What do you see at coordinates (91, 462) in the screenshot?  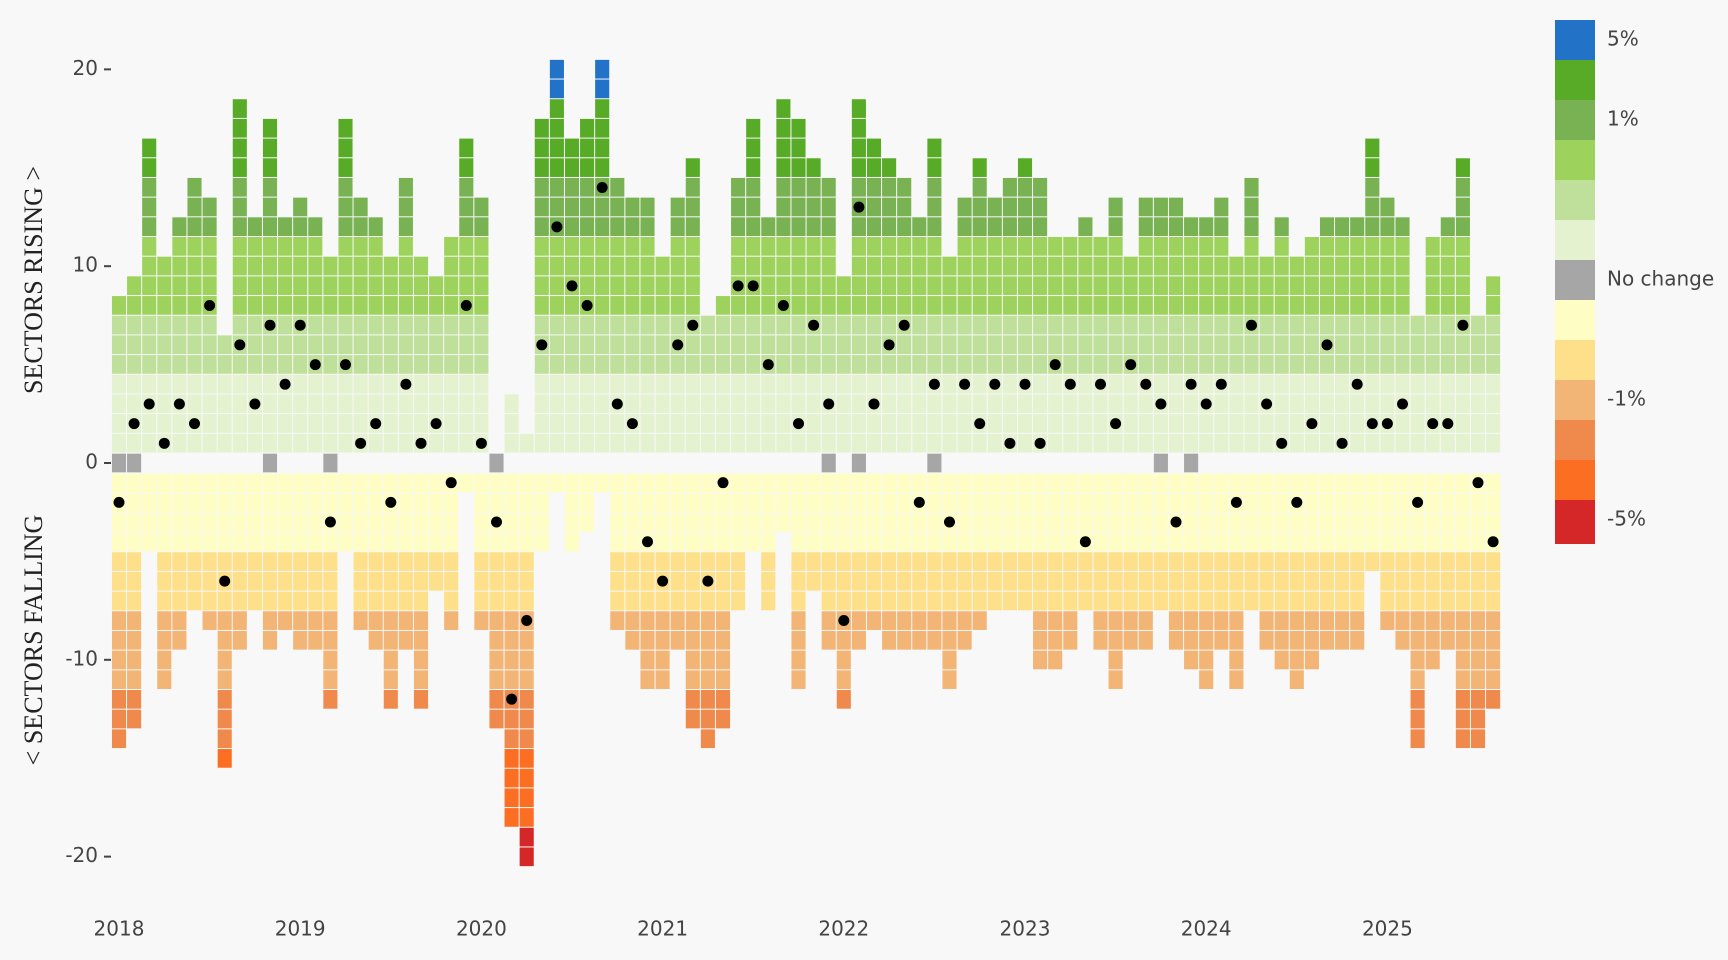 I see `y-tick-label: 0` at bounding box center [91, 462].